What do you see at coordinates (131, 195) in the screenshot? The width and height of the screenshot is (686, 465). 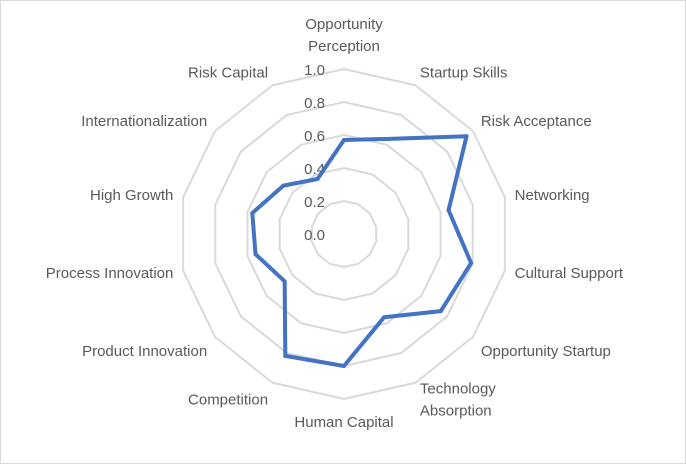 I see `category-label: High Growth` at bounding box center [131, 195].